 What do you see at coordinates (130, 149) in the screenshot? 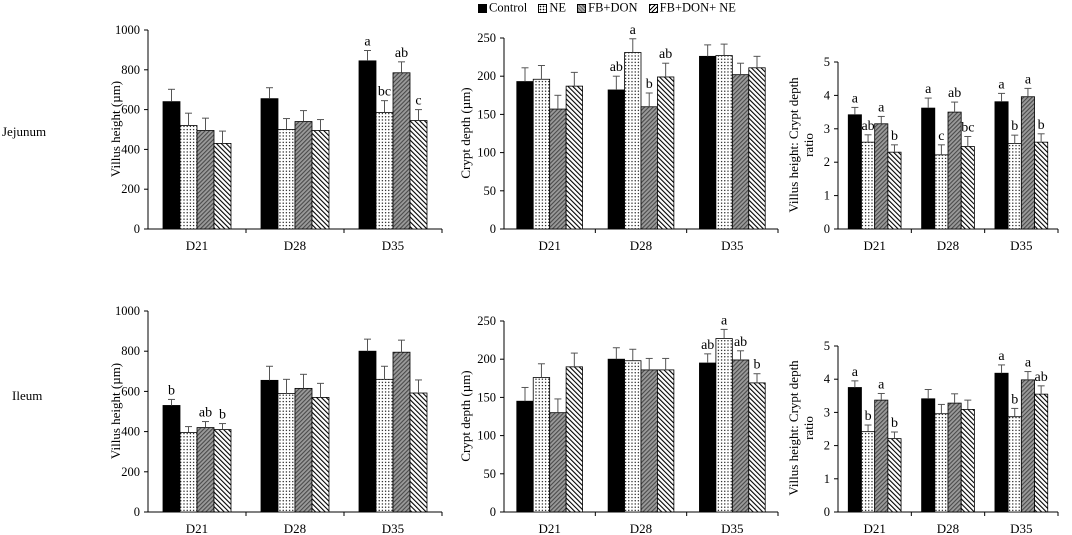
I see `y-tick-label: 400` at bounding box center [130, 149].